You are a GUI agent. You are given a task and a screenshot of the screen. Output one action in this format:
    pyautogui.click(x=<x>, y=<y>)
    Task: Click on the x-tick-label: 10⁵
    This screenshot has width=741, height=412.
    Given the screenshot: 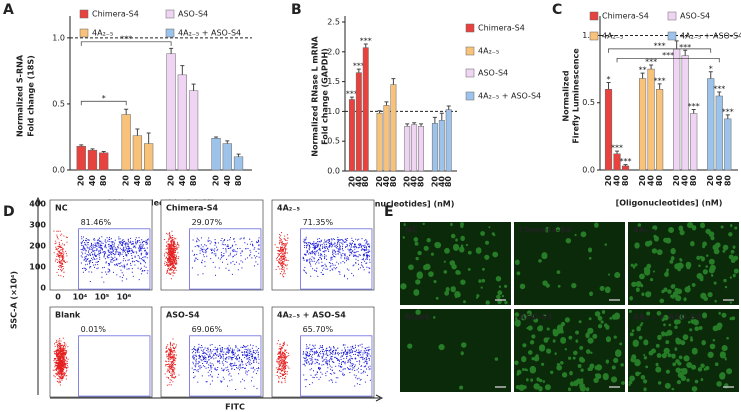 What is the action you would take?
    pyautogui.click(x=102, y=297)
    